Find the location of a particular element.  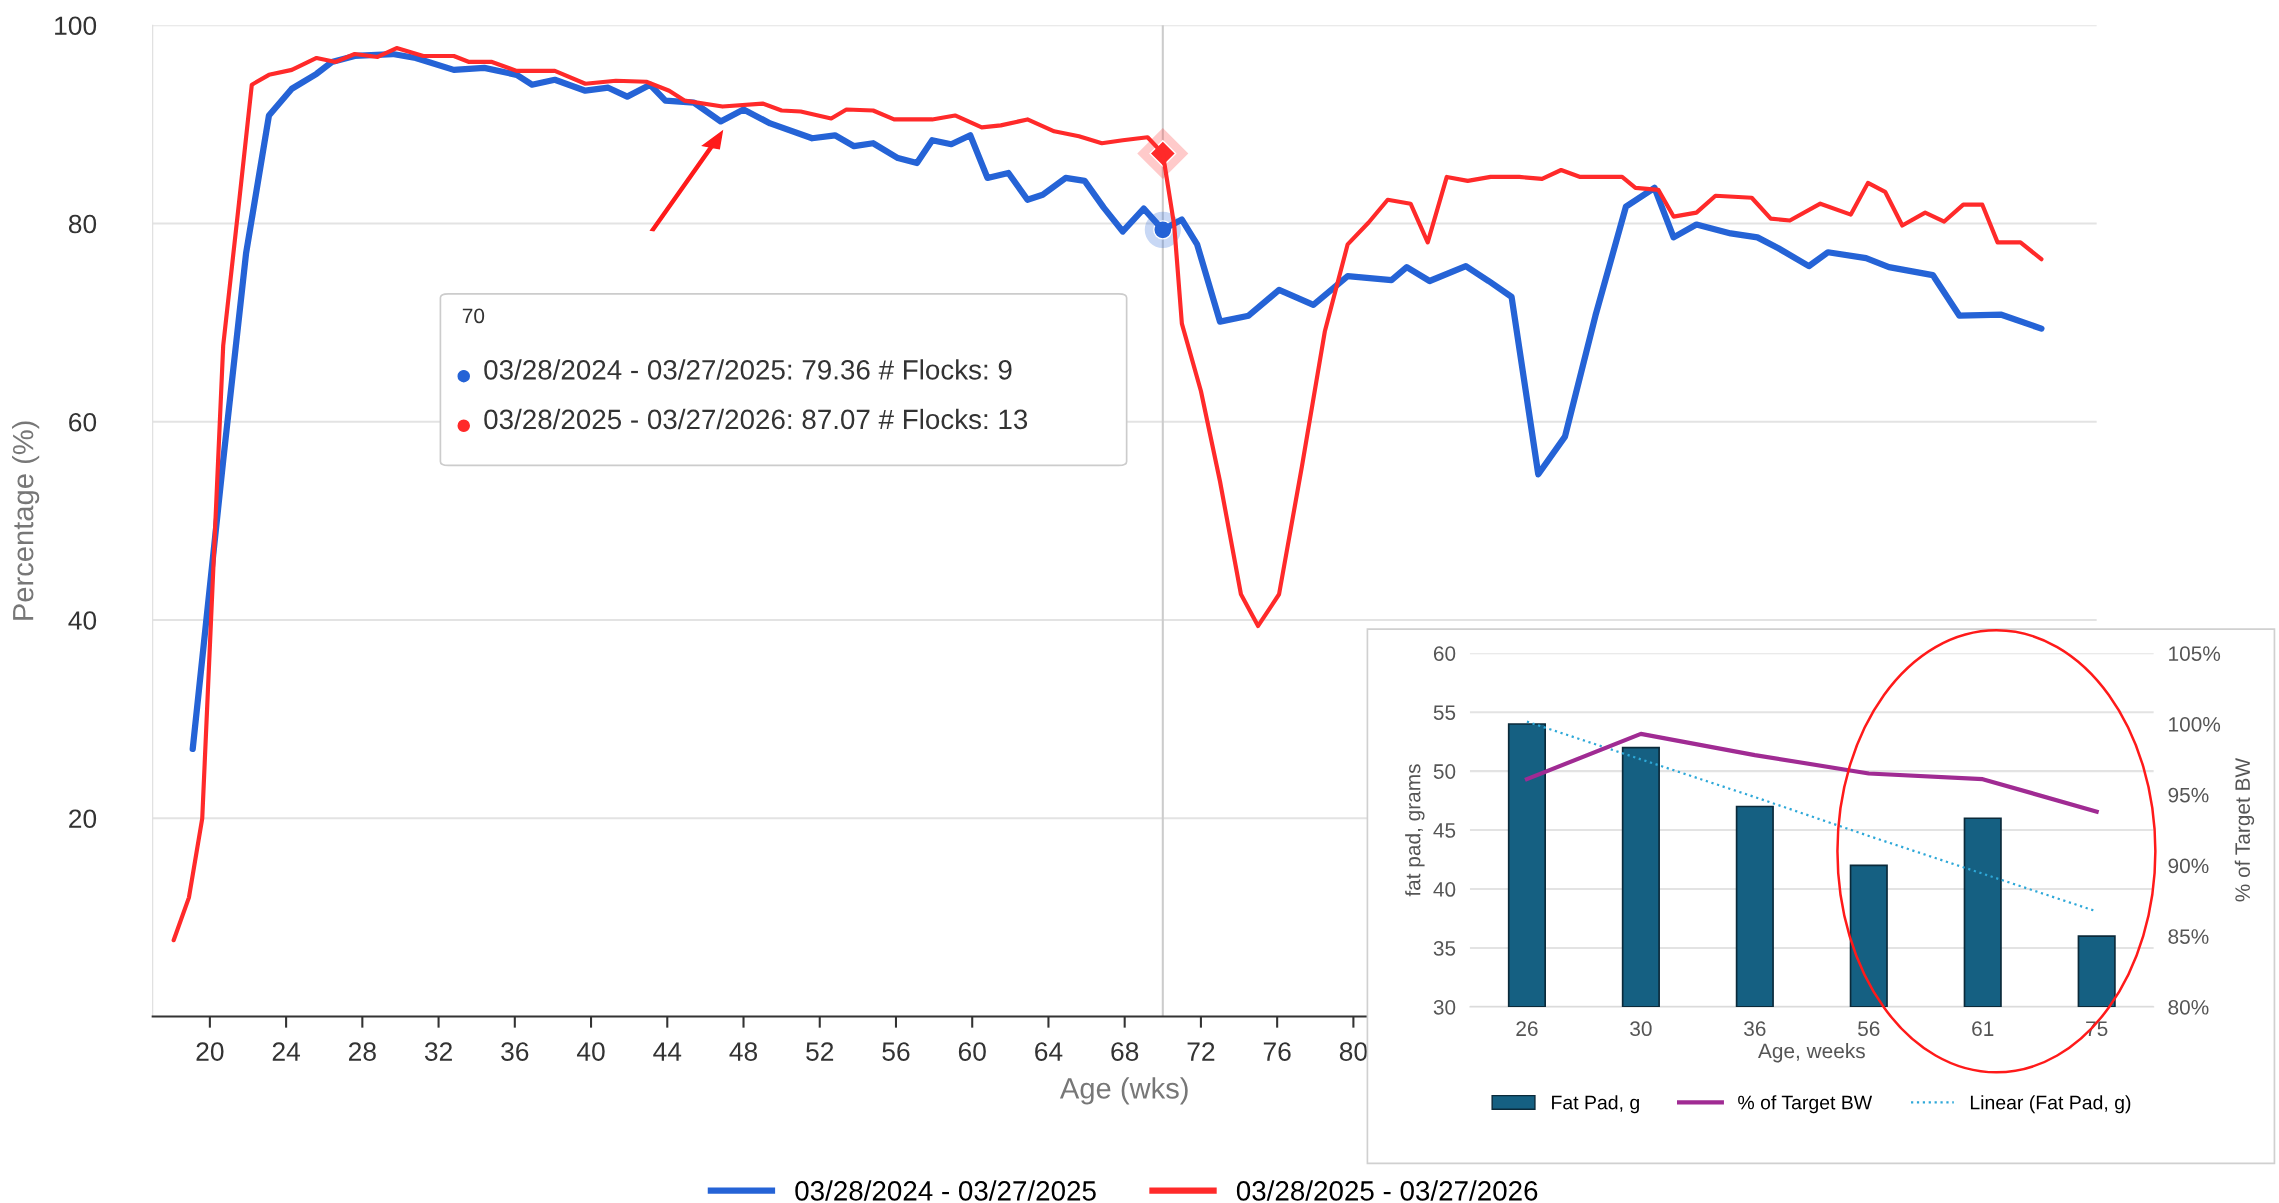

x-tick-label: 40 is located at coordinates (590, 1051).